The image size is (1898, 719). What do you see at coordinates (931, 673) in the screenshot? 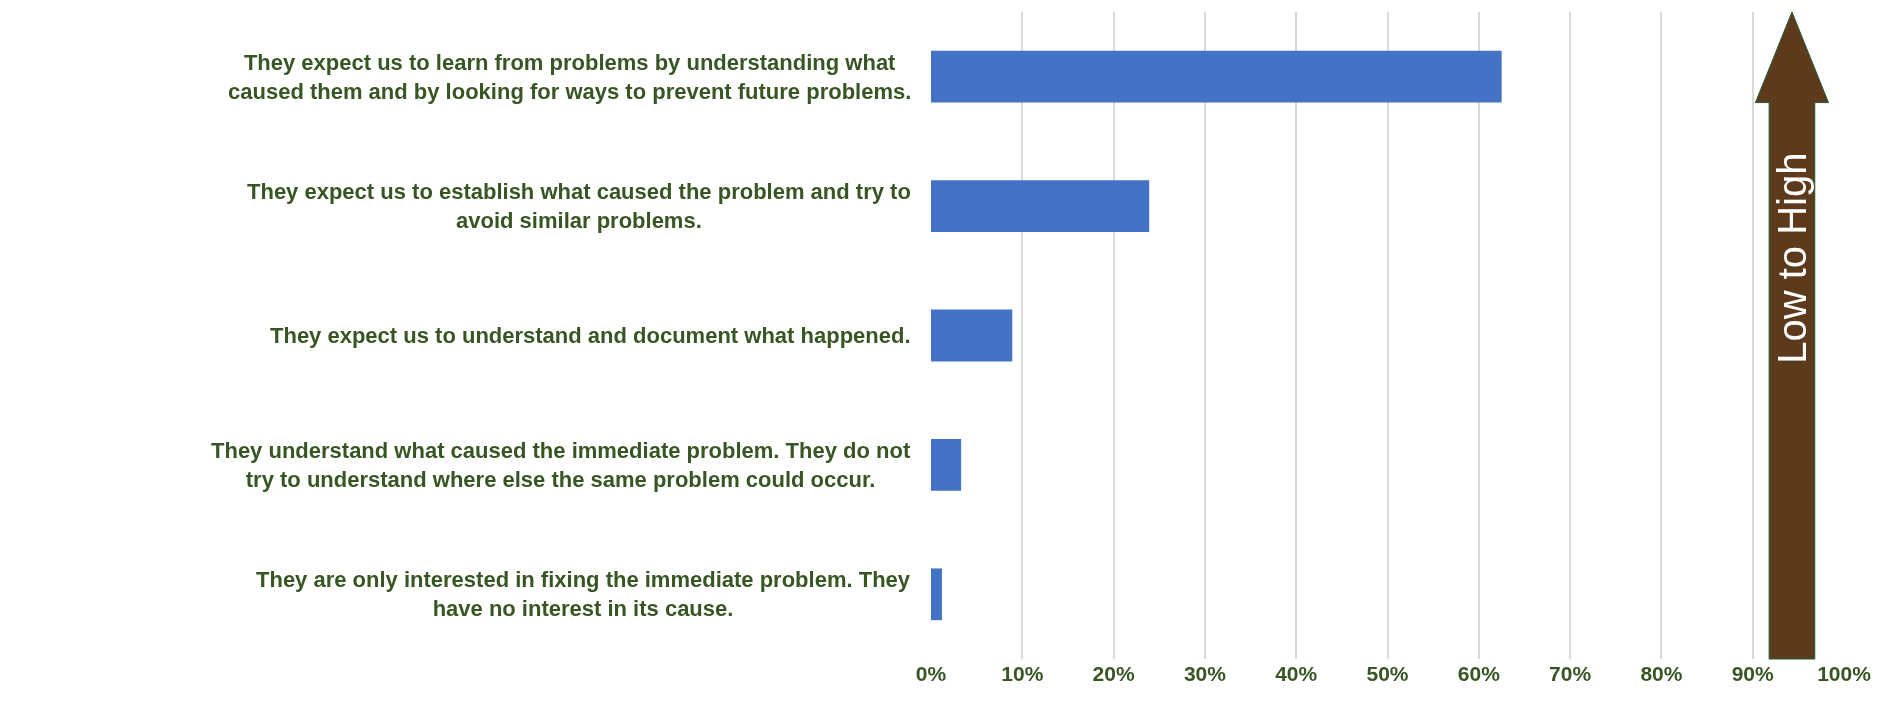
I see `x-tick-label: 0%` at bounding box center [931, 673].